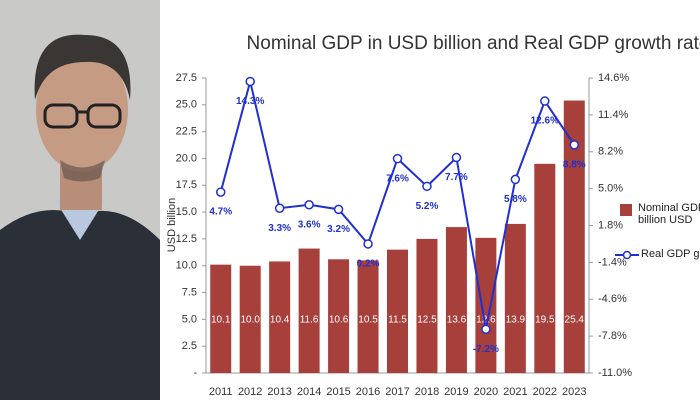  What do you see at coordinates (456, 392) in the screenshot?
I see `x-tick-label: 2019` at bounding box center [456, 392].